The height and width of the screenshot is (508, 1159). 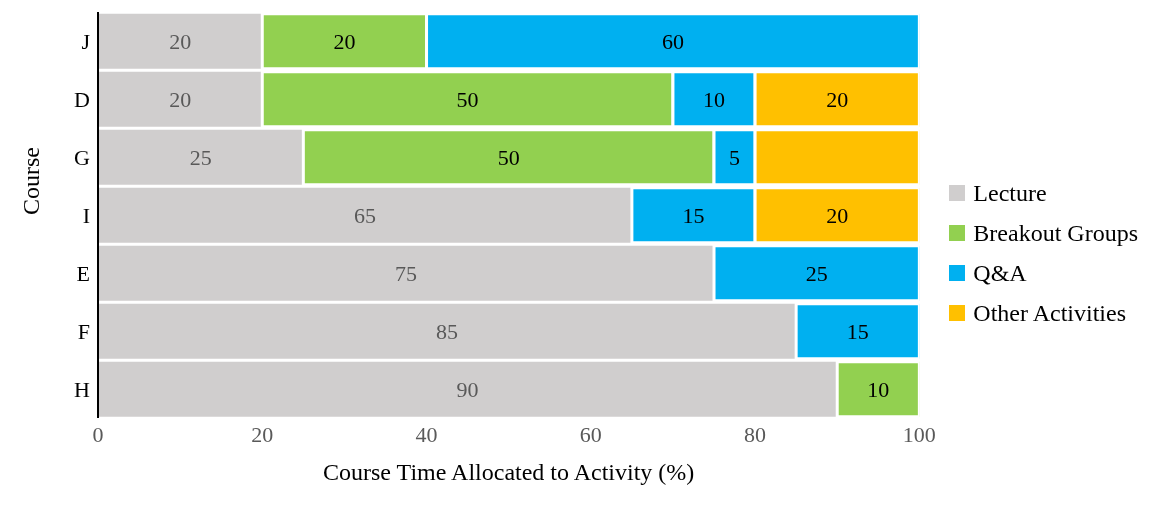 I want to click on data-label: 90, so click(x=467, y=390).